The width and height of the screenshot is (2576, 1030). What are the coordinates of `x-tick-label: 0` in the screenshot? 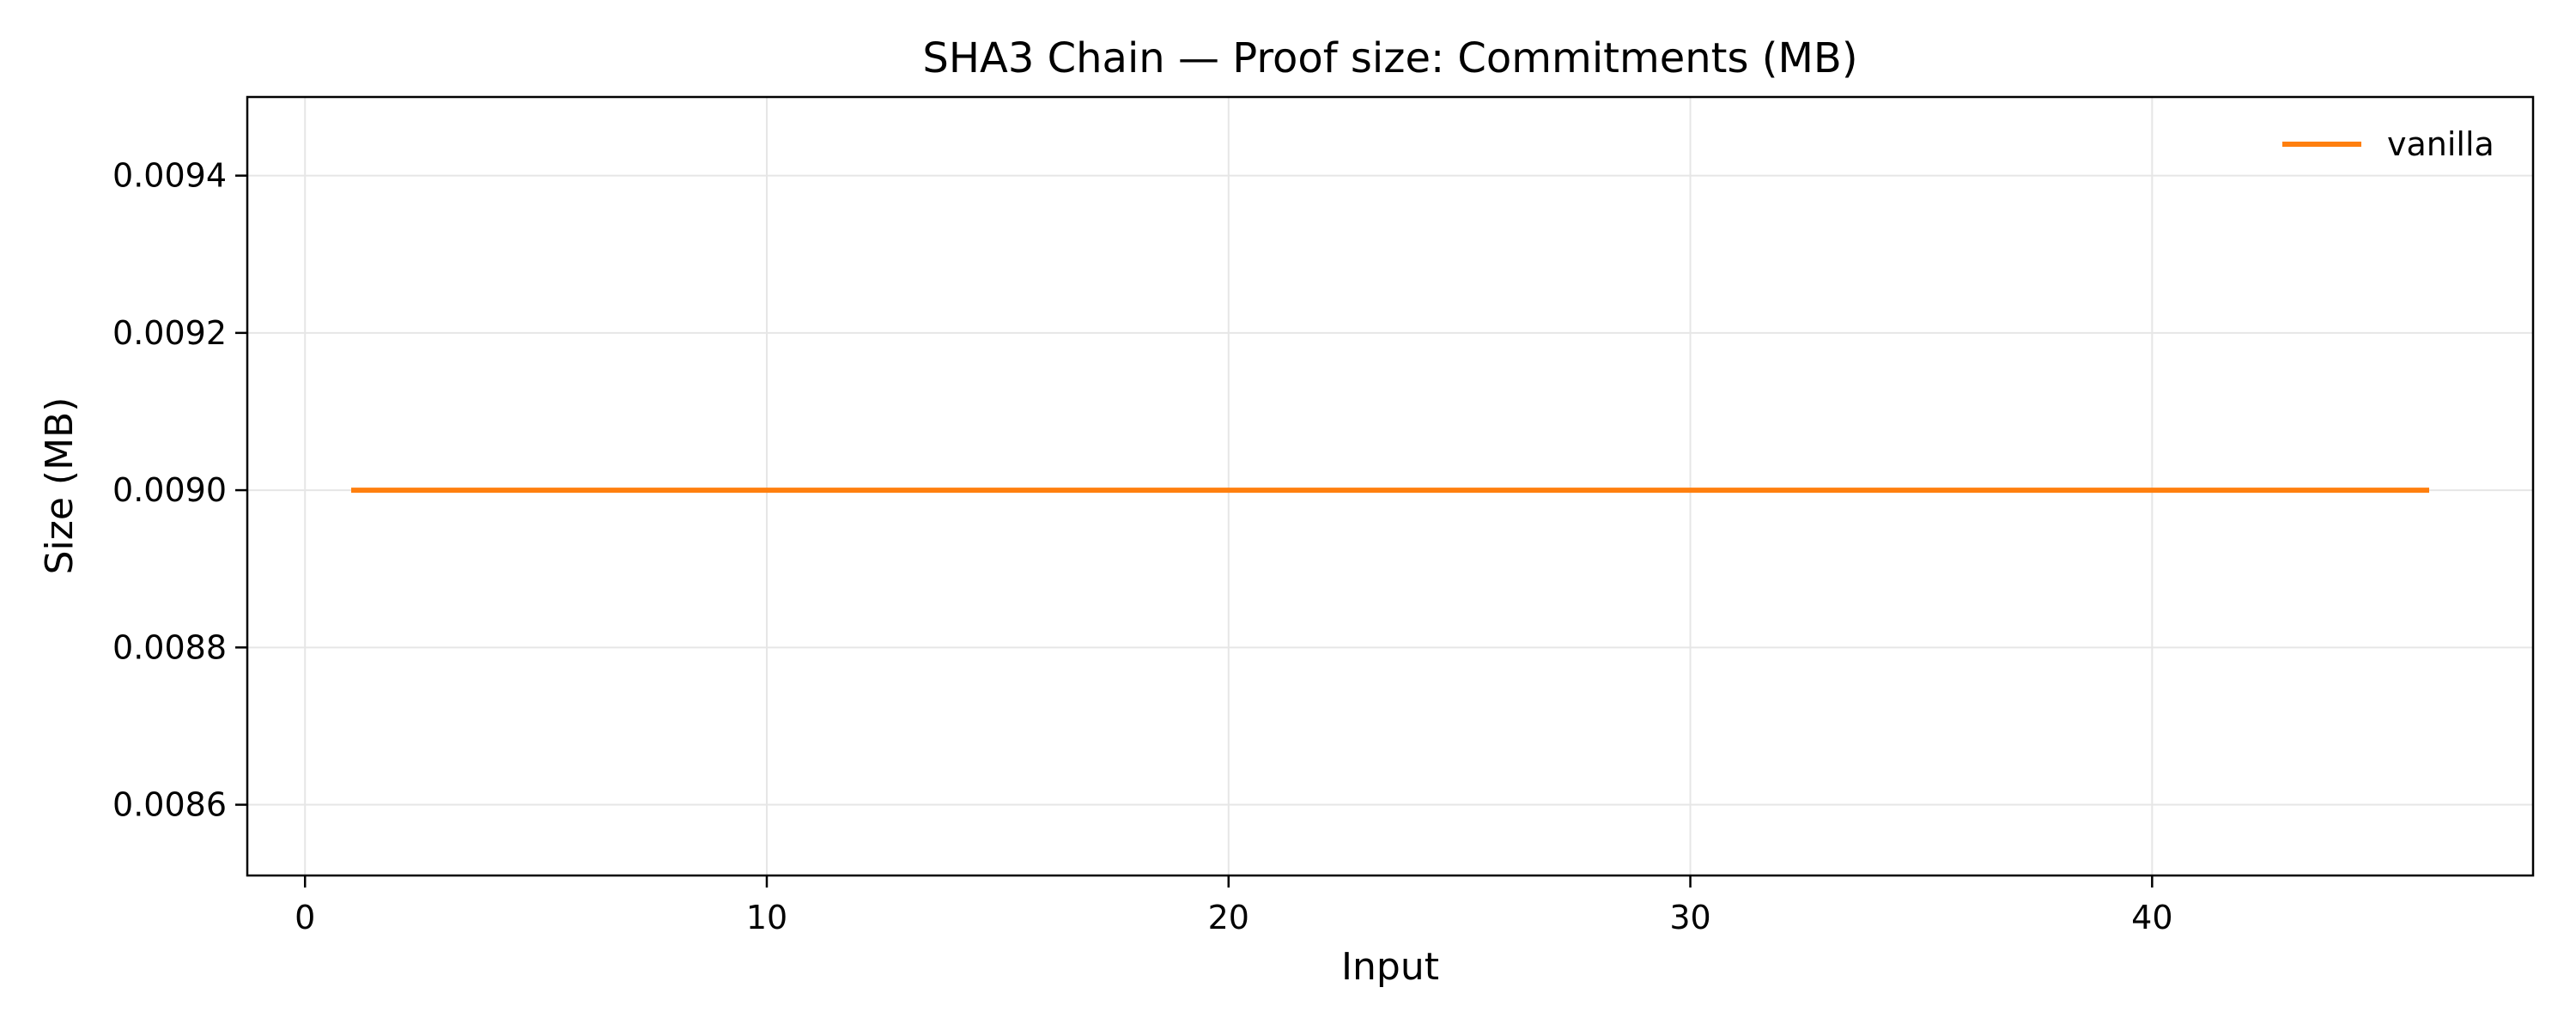 It's located at (305, 917).